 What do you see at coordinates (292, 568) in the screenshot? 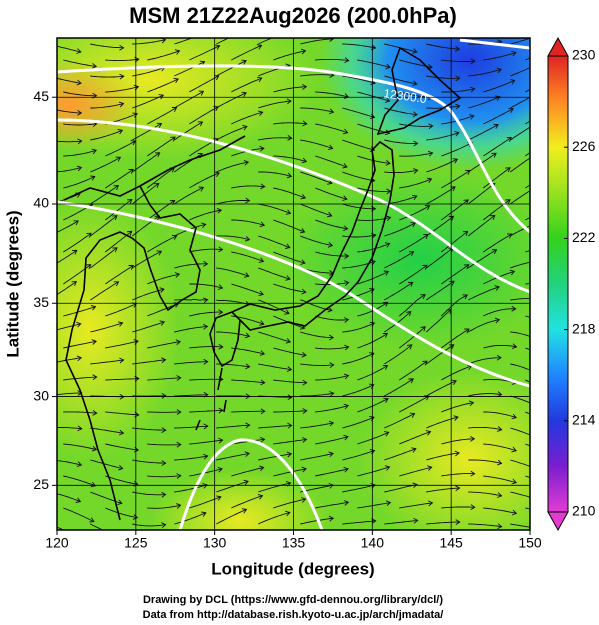
I see `x-axis-label: Longitude (degrees)` at bounding box center [292, 568].